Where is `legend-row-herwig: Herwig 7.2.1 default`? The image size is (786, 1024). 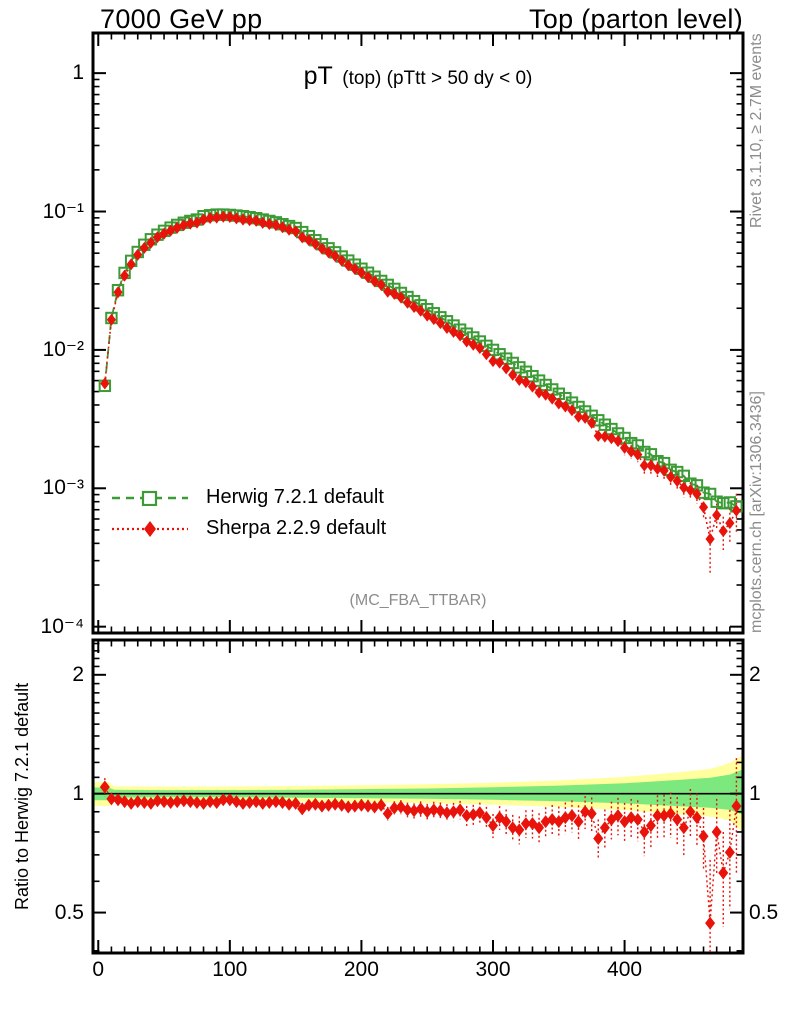 legend-row-herwig: Herwig 7.2.1 default is located at coordinates (248, 497).